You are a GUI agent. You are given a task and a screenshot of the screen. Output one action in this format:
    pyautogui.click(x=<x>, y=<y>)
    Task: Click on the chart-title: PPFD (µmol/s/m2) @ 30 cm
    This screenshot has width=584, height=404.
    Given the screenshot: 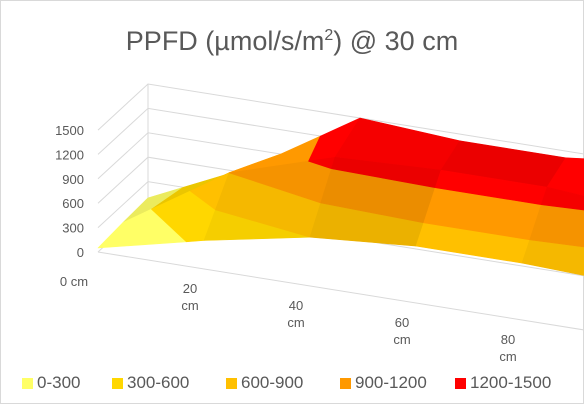 What is the action you would take?
    pyautogui.click(x=292, y=41)
    